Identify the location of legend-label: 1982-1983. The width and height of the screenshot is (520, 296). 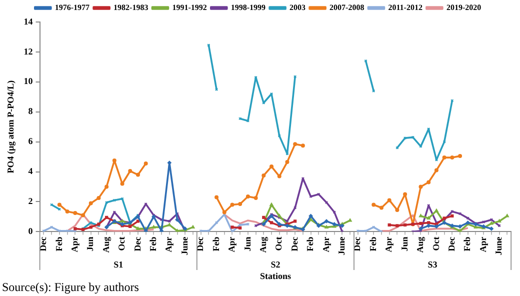
(131, 7).